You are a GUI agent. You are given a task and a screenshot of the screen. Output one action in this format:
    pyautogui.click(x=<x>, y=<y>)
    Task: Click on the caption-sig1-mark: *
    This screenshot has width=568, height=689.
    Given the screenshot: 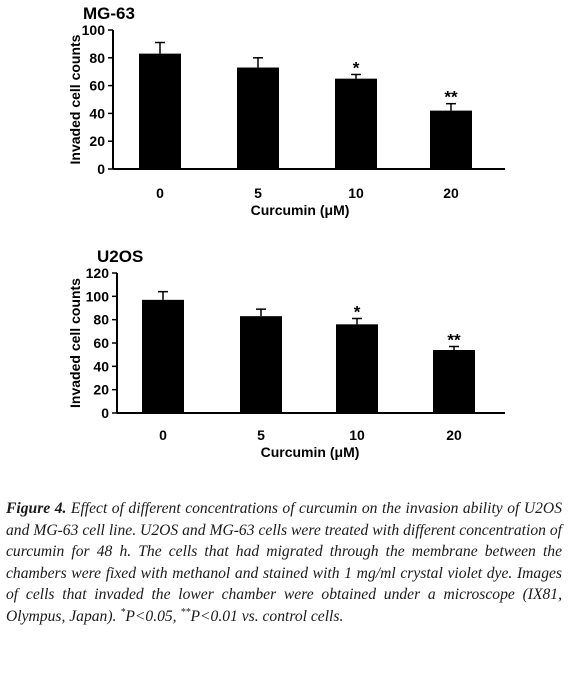 What is the action you would take?
    pyautogui.click(x=123, y=612)
    